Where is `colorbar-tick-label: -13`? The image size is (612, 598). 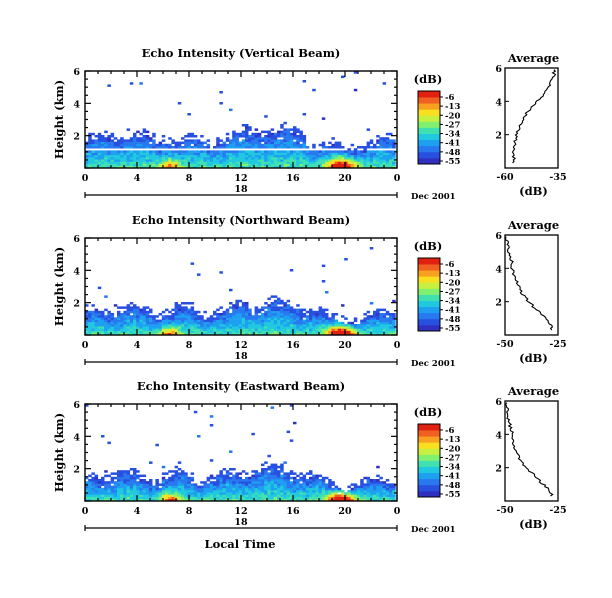
colorbar-tick-label: -13 is located at coordinates (452, 274).